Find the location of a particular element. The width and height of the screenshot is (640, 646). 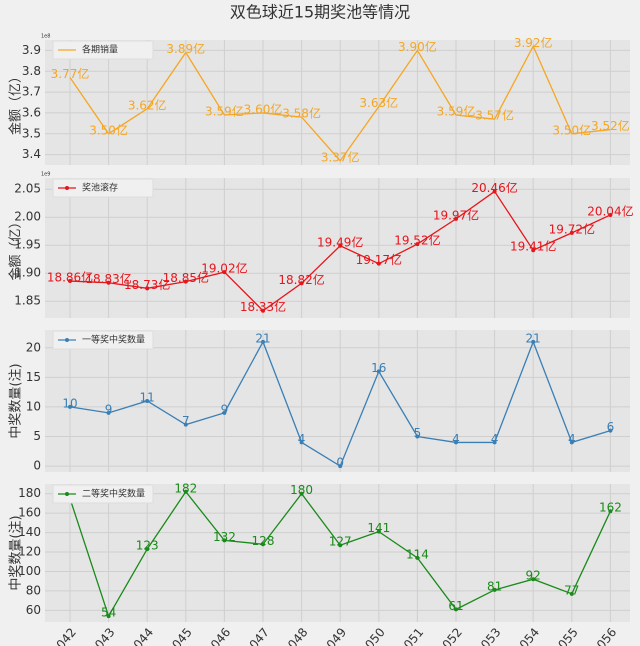

value-label: 18.86亿 is located at coordinates (70, 277).